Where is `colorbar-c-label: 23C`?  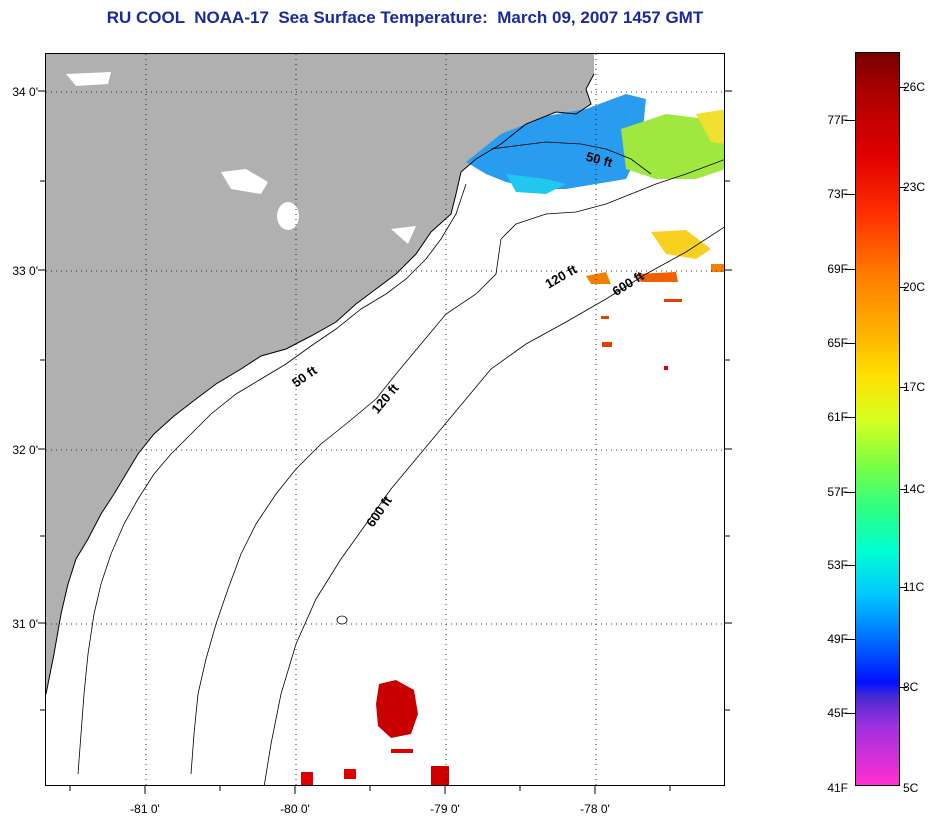 colorbar-c-label: 23C is located at coordinates (914, 187).